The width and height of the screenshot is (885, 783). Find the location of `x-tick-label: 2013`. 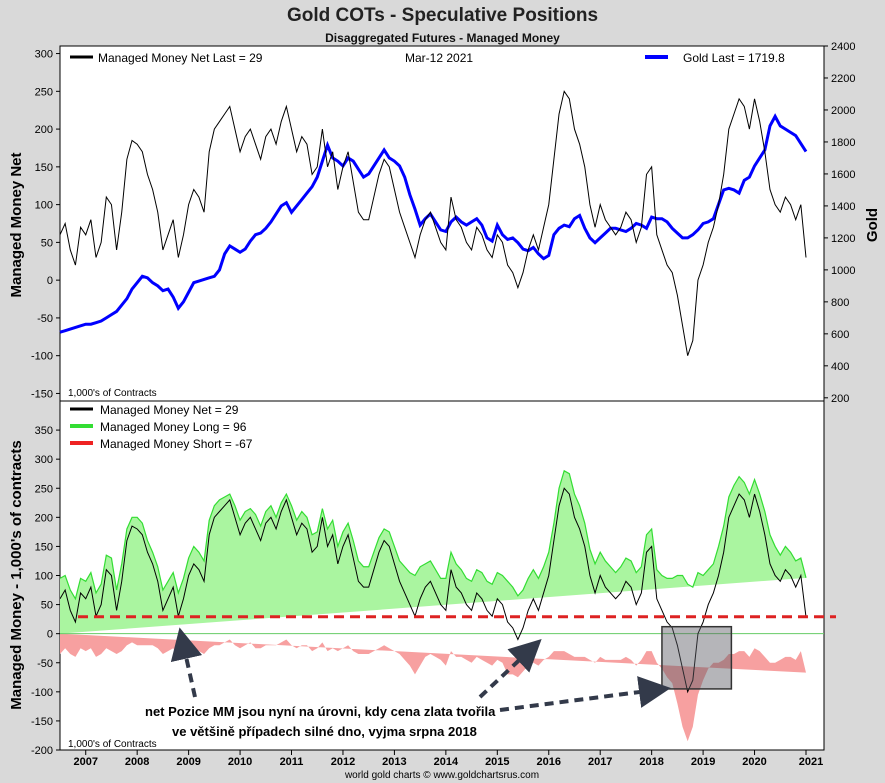

x-tick-label: 2013 is located at coordinates (394, 762).